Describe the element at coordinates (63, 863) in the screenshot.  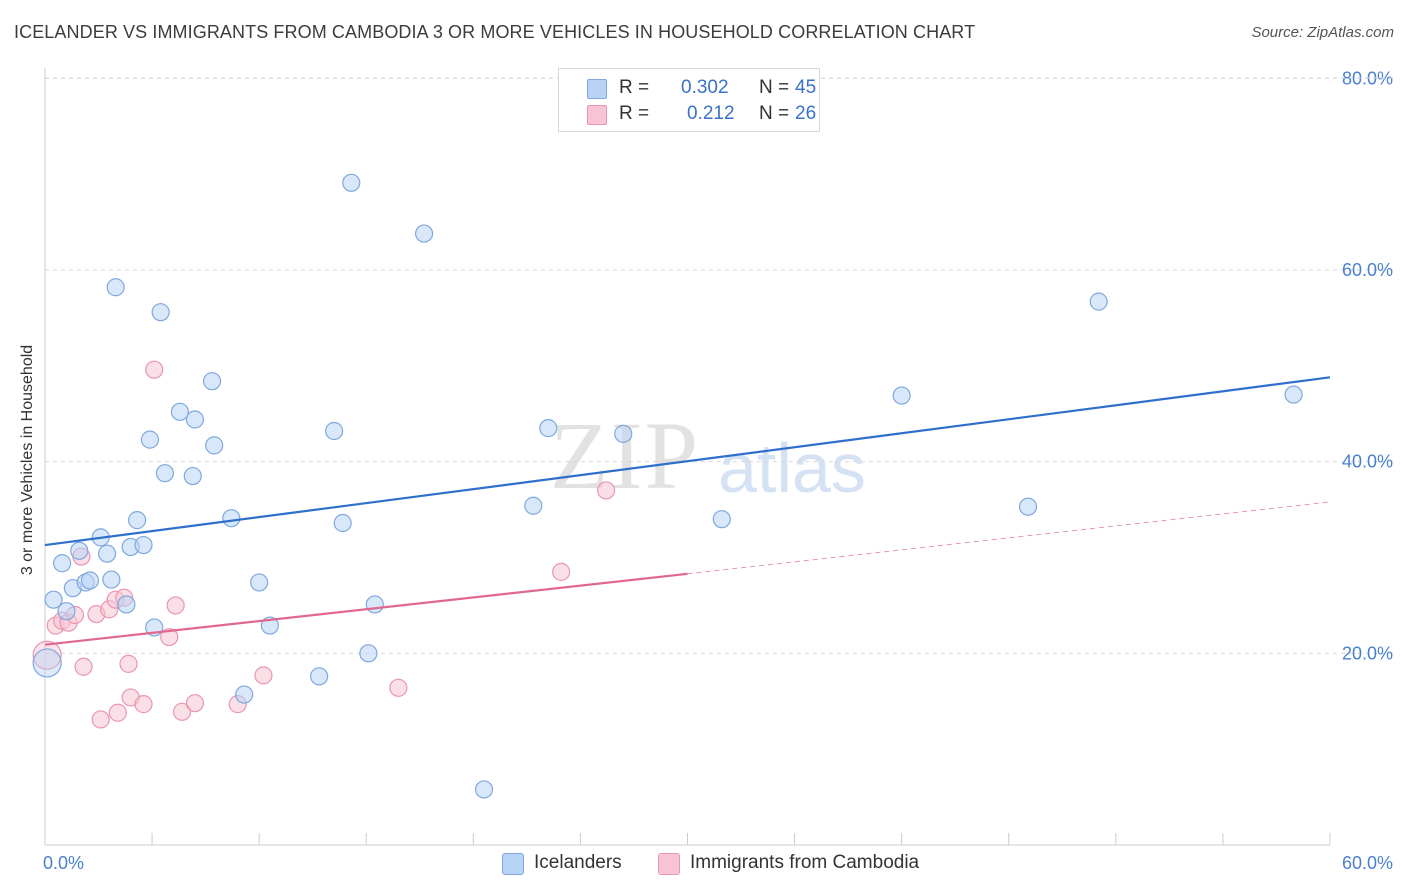
I see `x-tick-label: 0.0%` at that location.